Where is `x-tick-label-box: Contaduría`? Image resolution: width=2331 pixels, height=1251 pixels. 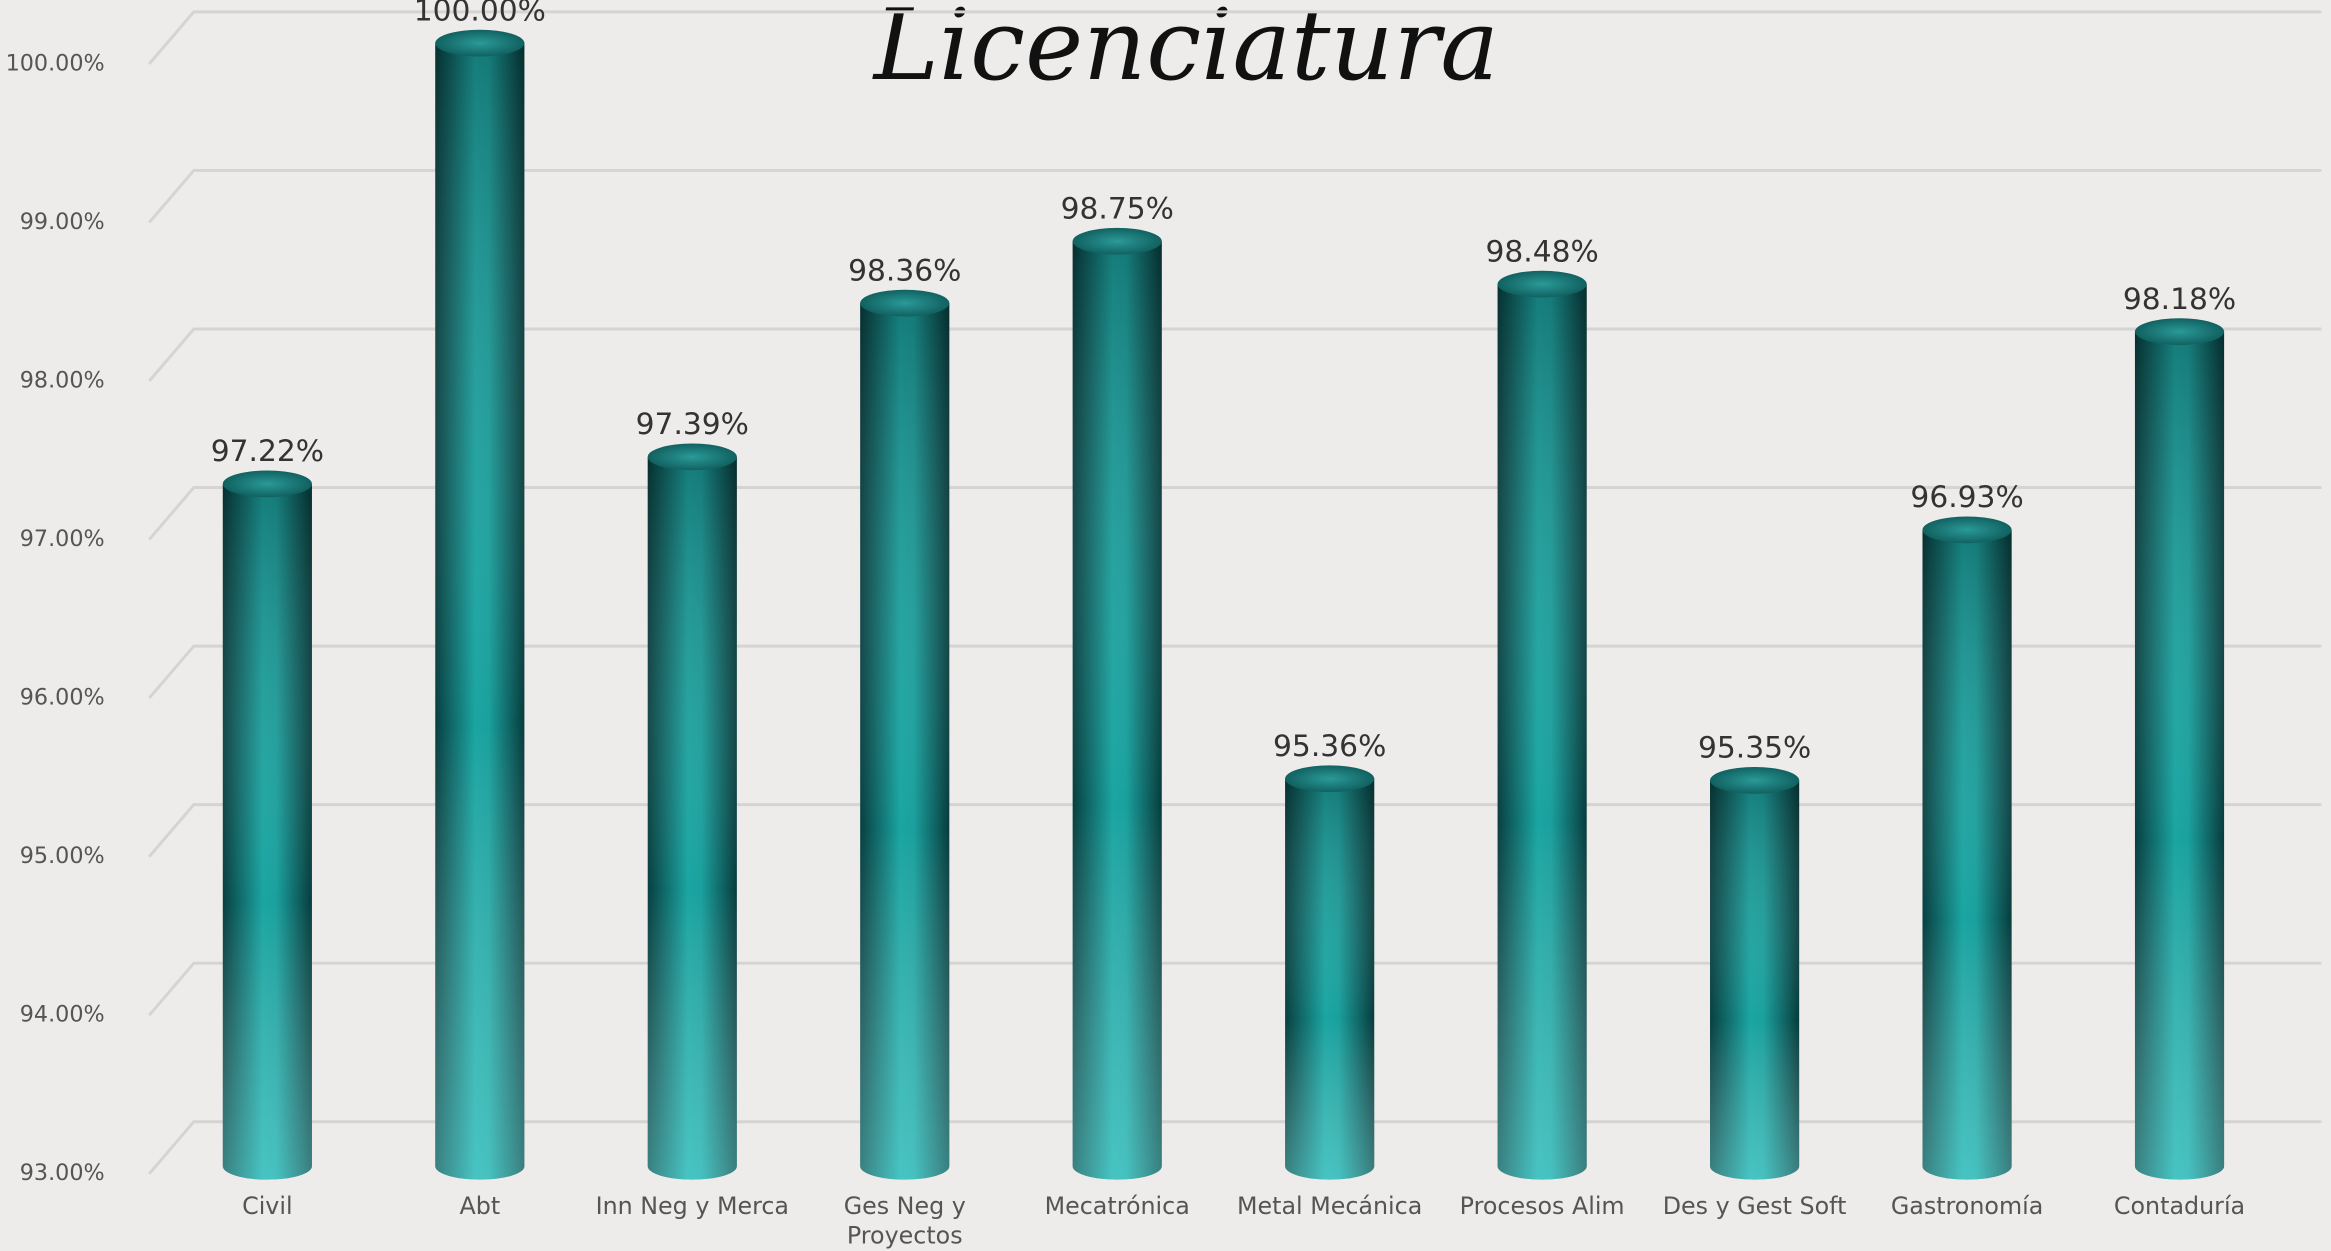
x-tick-label-box: Contaduría is located at coordinates (2179, 1205).